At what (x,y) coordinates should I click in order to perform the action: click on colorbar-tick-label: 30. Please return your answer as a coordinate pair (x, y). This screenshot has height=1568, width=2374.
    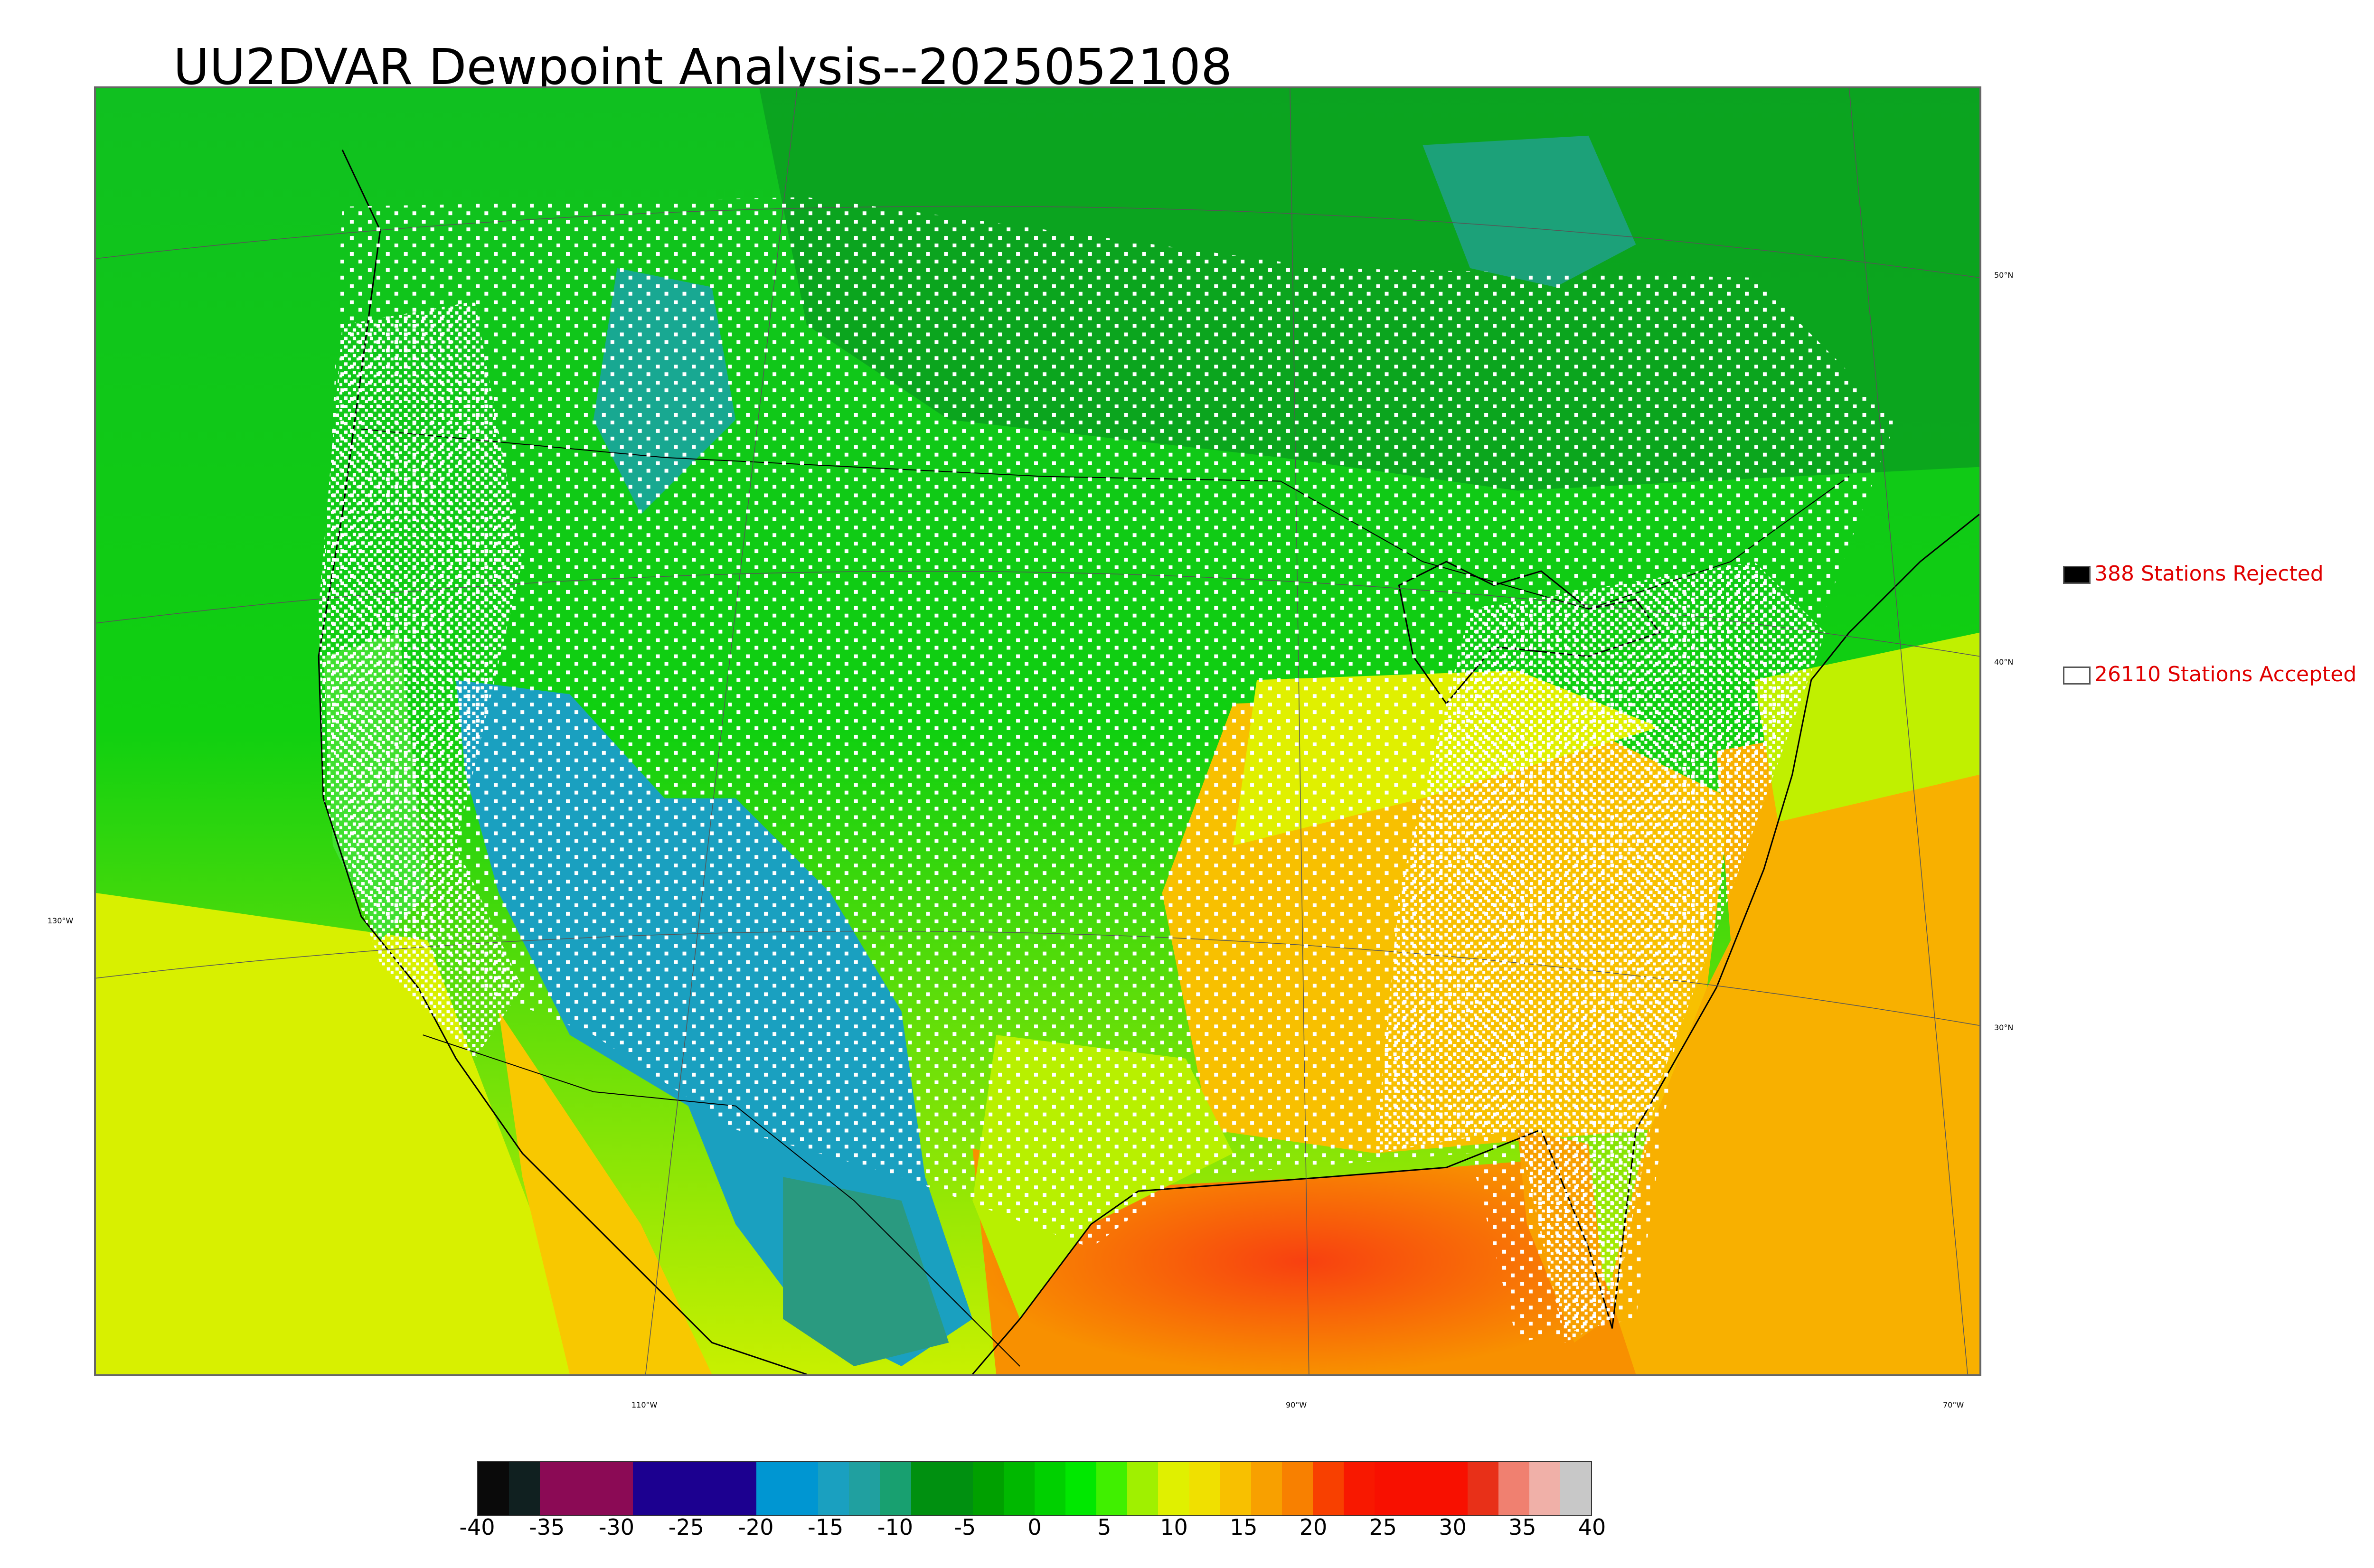
    Looking at the image, I should click on (1453, 1527).